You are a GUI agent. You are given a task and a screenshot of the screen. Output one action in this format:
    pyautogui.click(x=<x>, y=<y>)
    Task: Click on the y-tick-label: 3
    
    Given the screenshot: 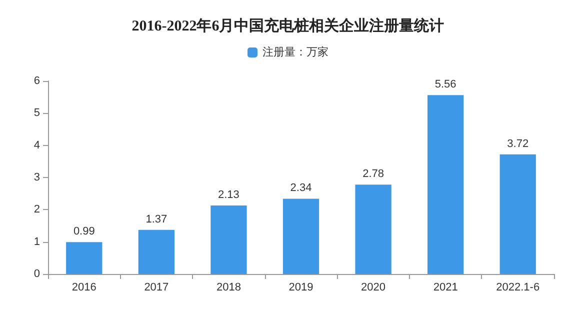 What is the action you would take?
    pyautogui.click(x=37, y=178)
    